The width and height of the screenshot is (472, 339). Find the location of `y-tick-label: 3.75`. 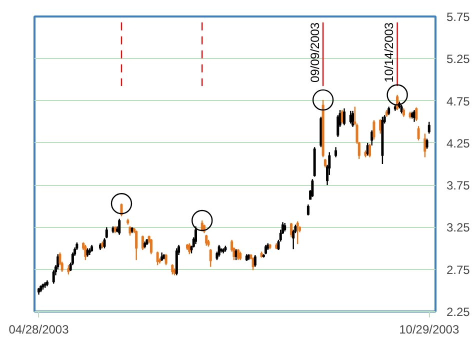

y-tick-label: 3.75 is located at coordinates (458, 185).